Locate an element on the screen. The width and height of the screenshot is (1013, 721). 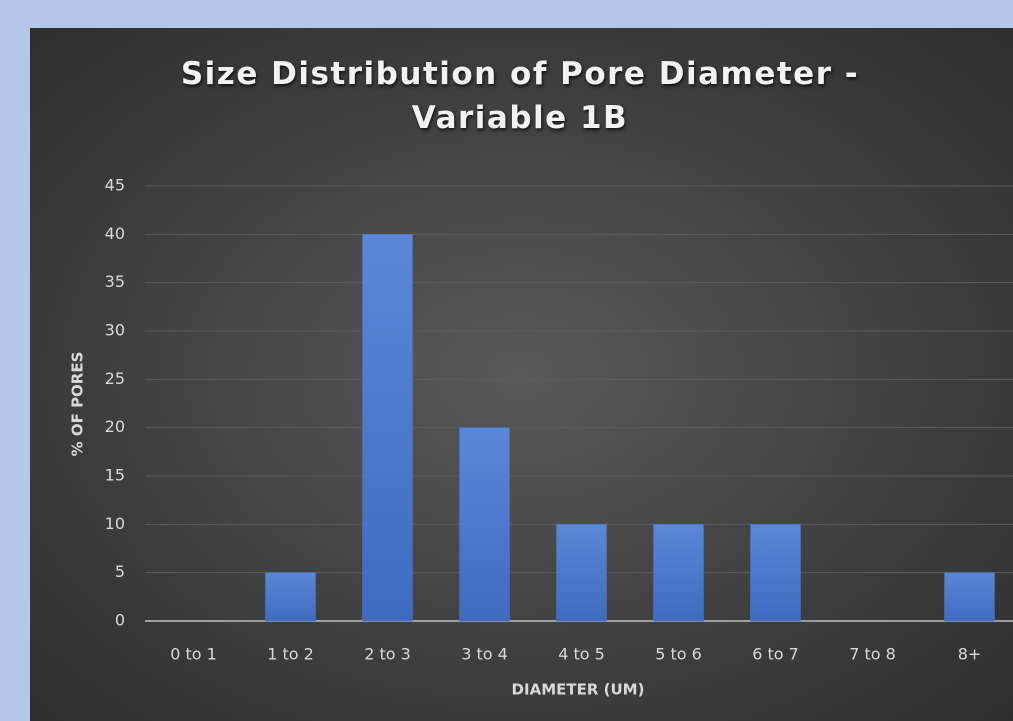
y-tick-label: 0 is located at coordinates (120, 620).